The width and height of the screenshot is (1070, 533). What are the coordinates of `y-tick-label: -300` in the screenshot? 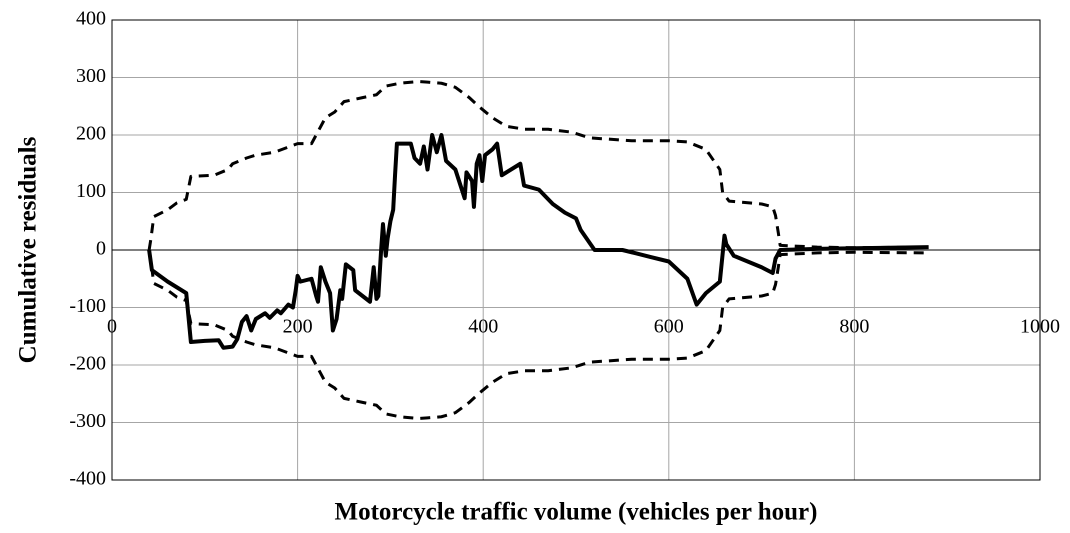 It's located at (87, 421).